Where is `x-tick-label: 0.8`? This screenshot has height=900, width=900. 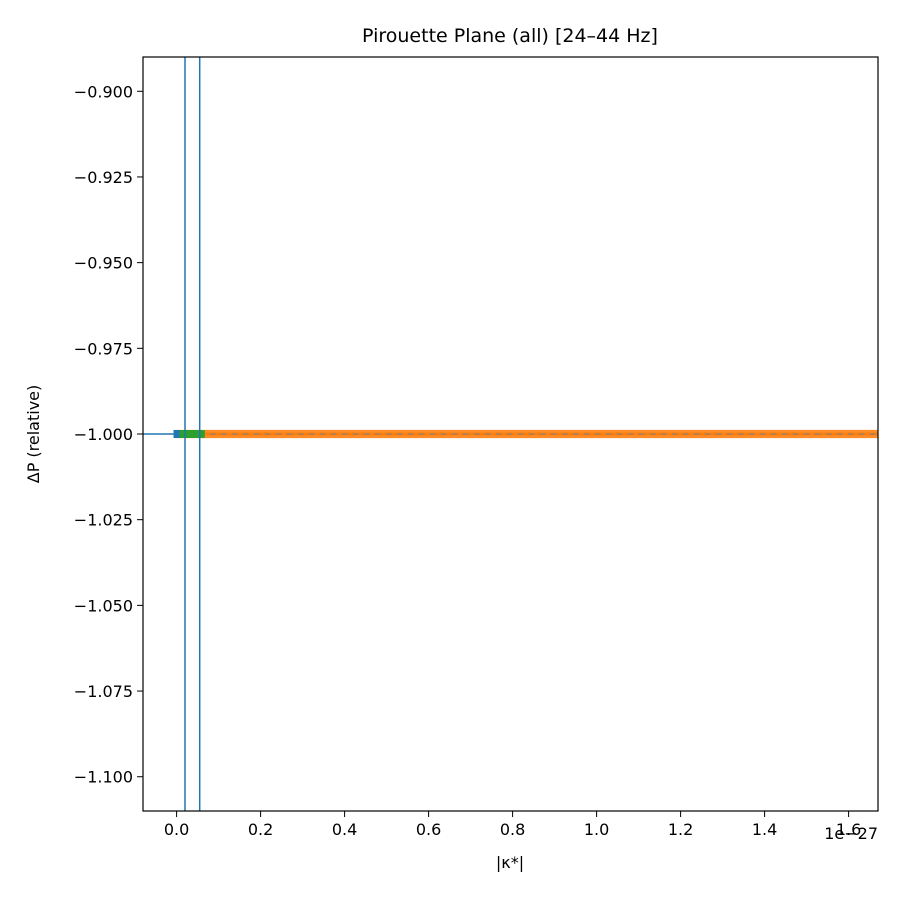
x-tick-label: 0.8 is located at coordinates (512, 829).